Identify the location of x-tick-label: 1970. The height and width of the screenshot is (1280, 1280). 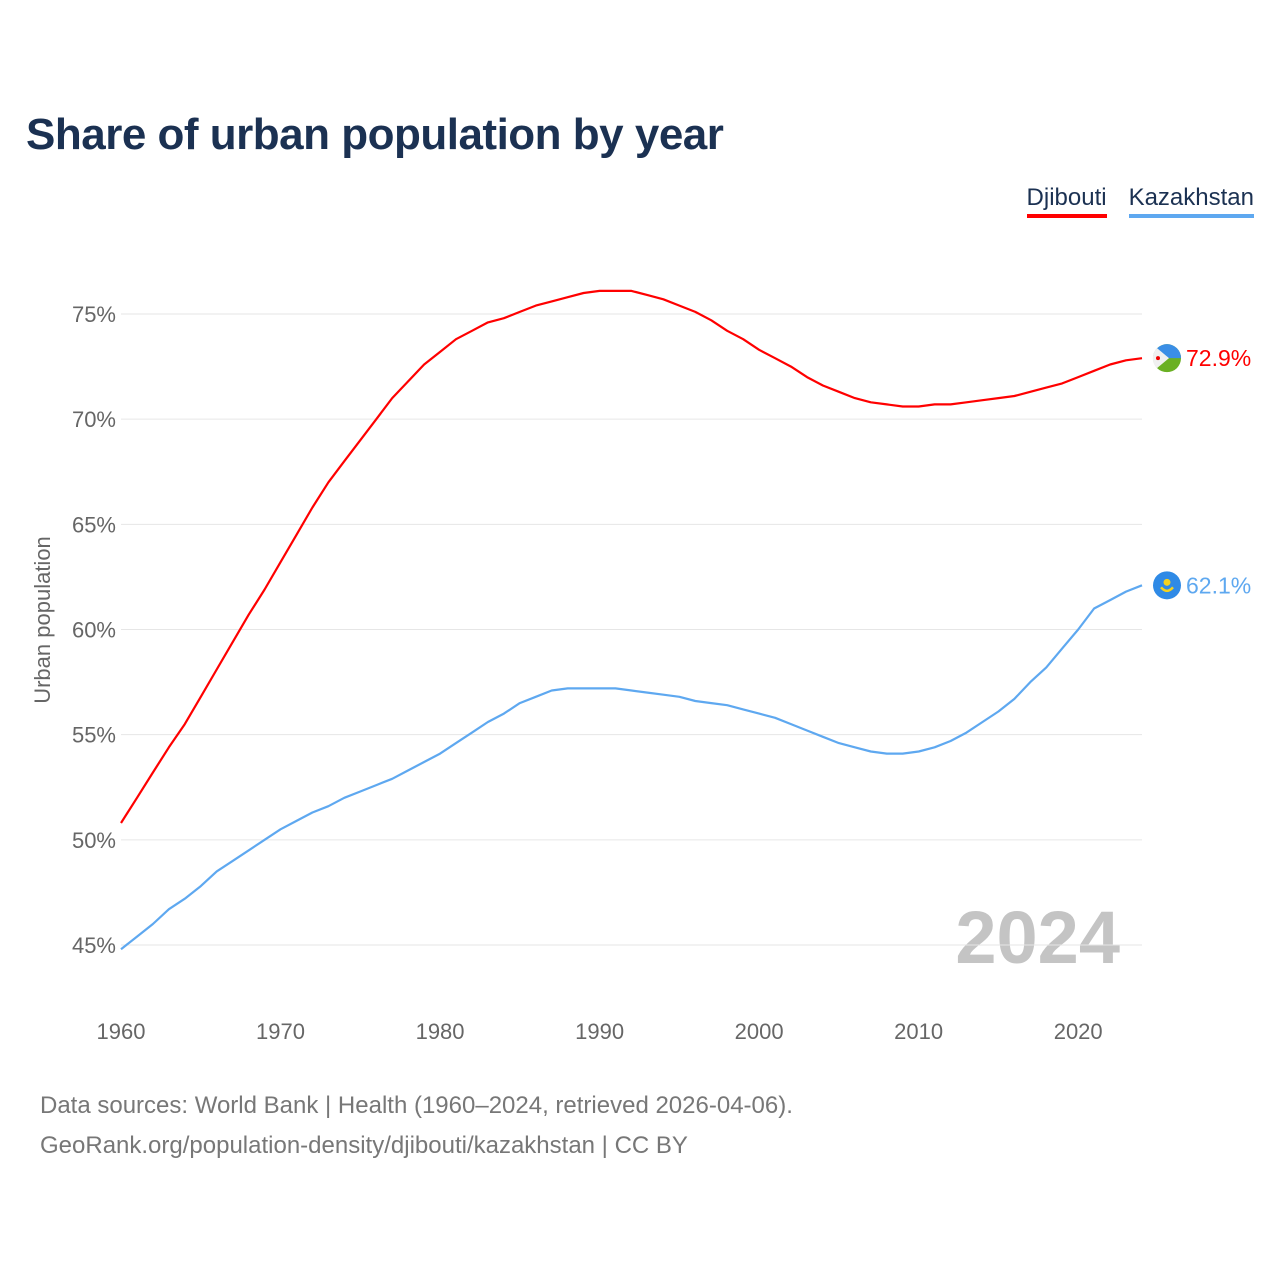
(280, 1031).